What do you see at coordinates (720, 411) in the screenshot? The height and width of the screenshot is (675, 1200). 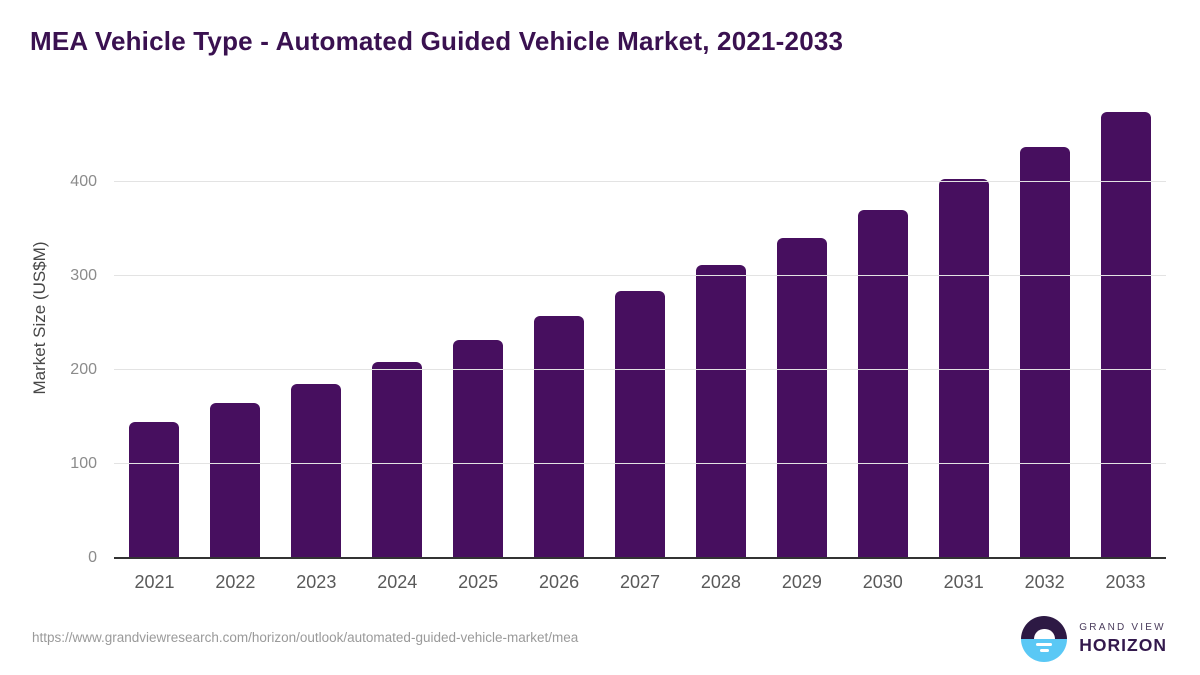 I see `bar-2028` at bounding box center [720, 411].